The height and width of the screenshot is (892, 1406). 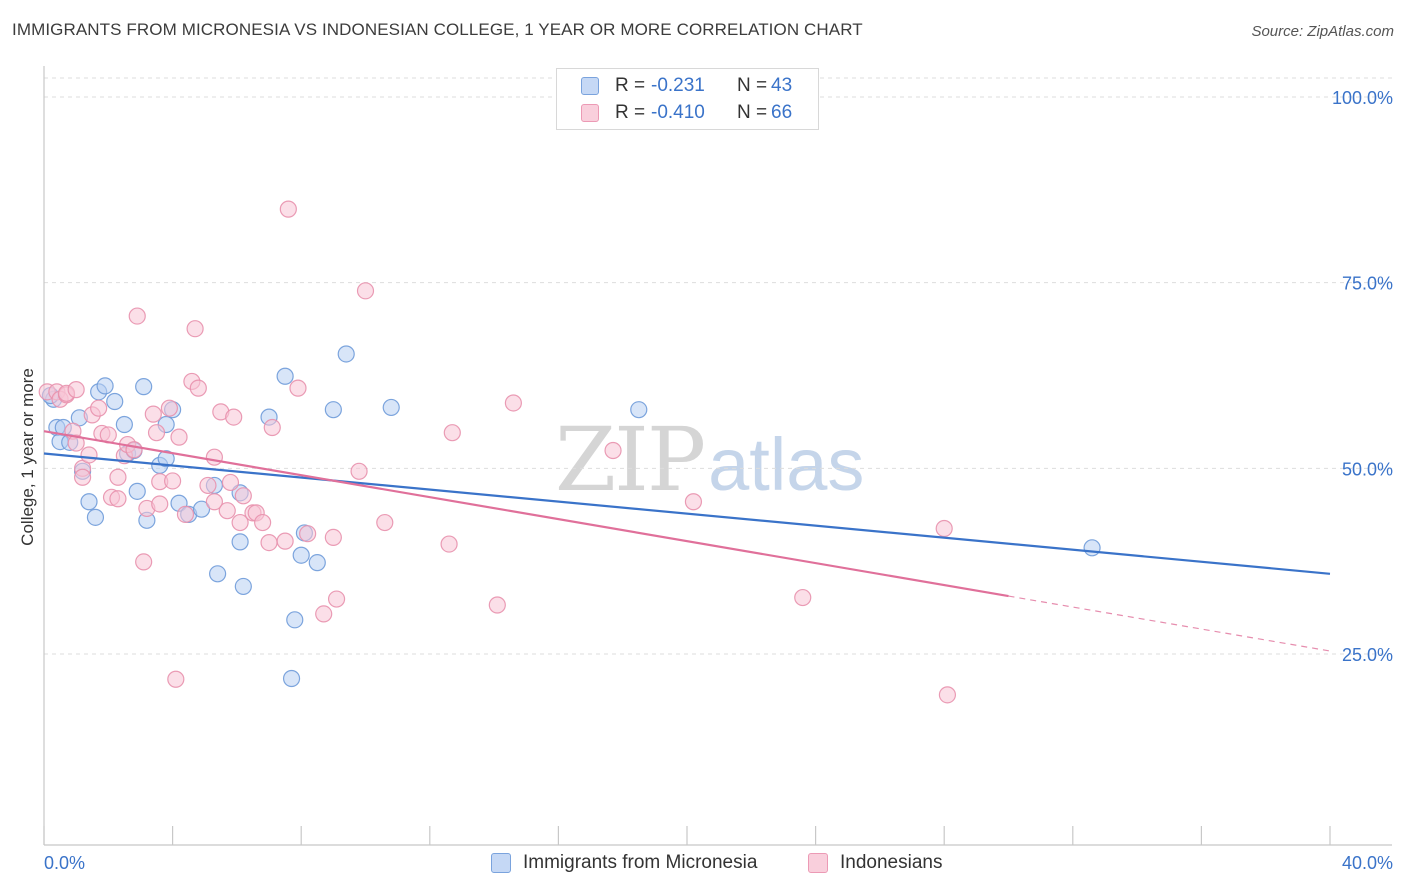 I want to click on y-tick-label: 50.0%, so click(x=1367, y=469).